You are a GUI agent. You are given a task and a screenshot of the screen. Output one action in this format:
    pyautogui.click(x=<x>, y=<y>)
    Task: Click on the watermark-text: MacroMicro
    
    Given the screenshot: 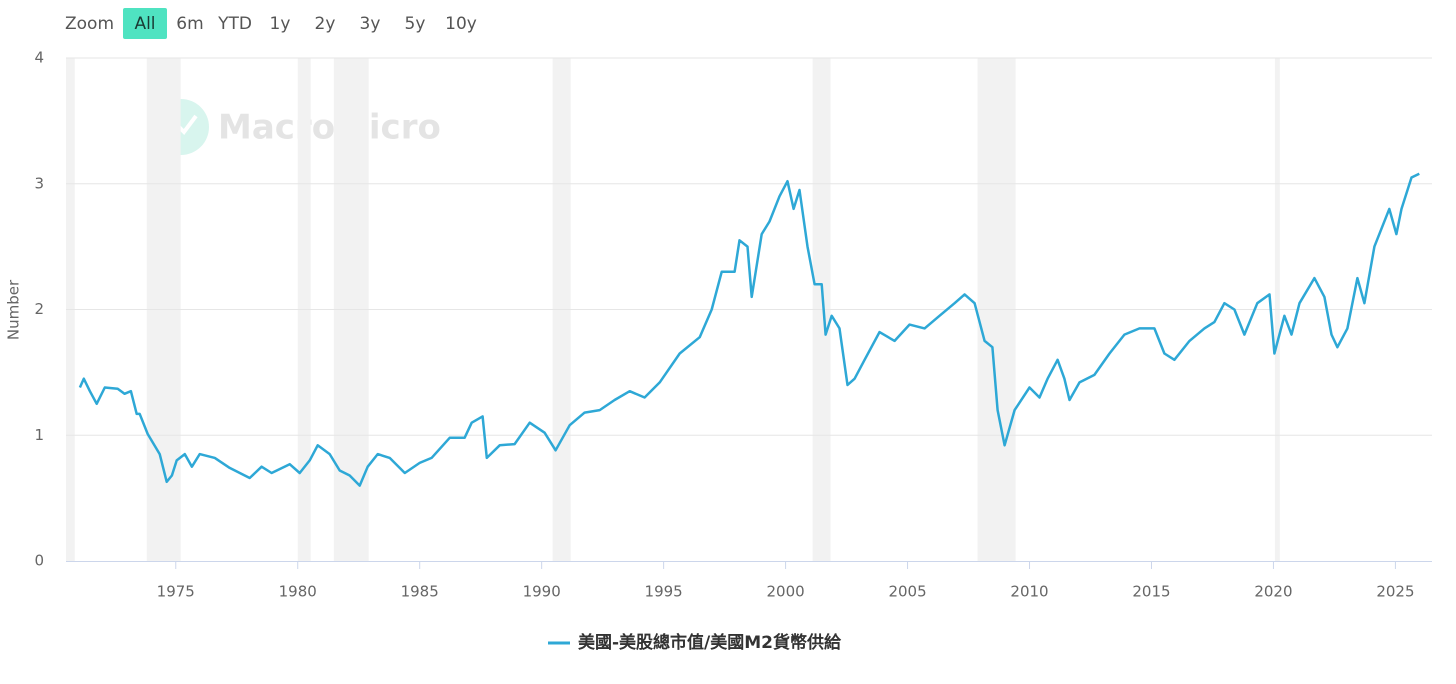 What is the action you would take?
    pyautogui.click(x=329, y=128)
    